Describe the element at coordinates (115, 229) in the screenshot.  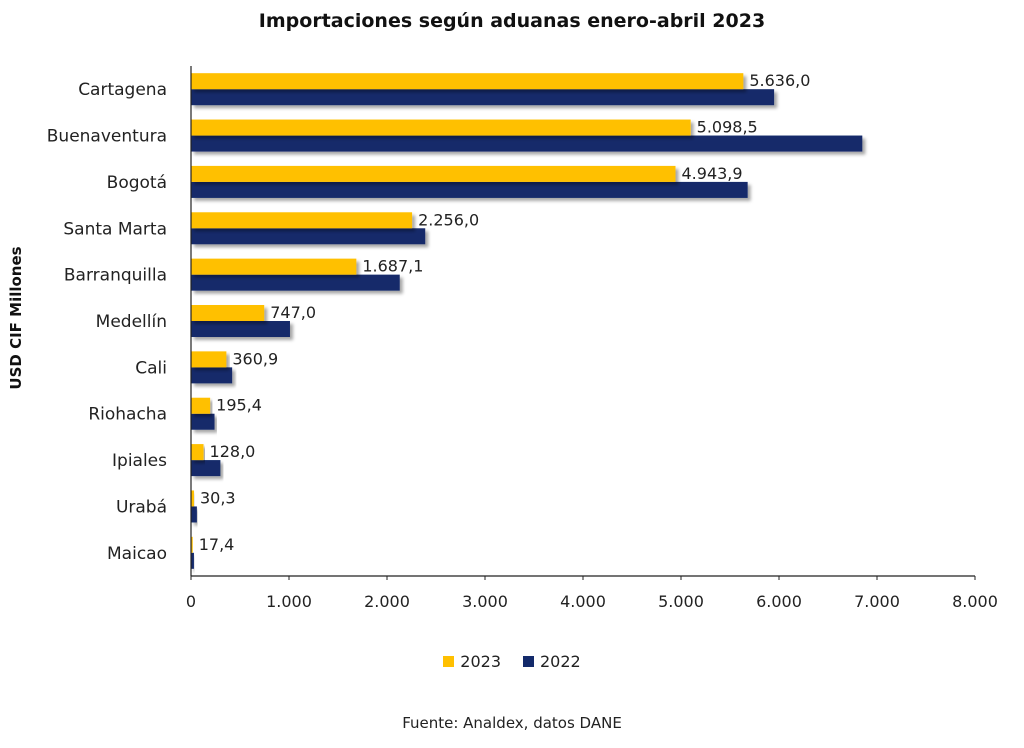
I see `category-label: Santa Marta` at that location.